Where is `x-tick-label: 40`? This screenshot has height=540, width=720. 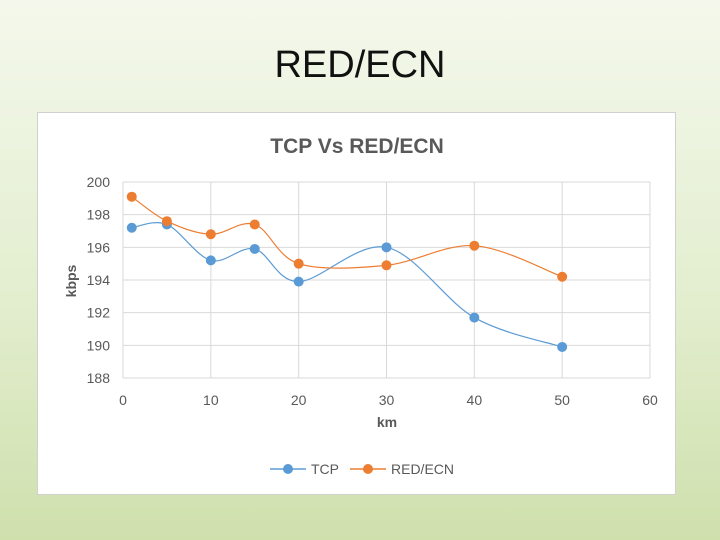 x-tick-label: 40 is located at coordinates (475, 400).